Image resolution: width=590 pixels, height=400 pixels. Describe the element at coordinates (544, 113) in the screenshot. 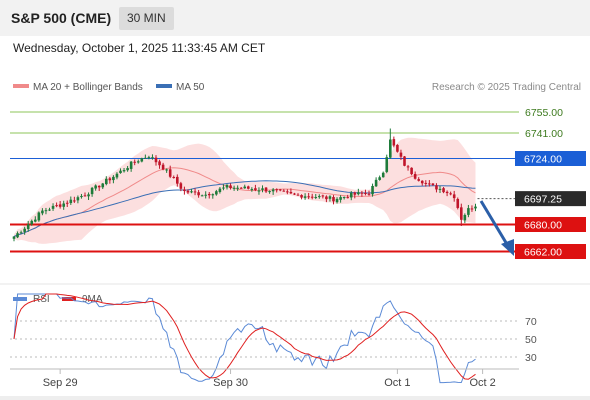

I see `level-label-resistance: 6755.00` at that location.